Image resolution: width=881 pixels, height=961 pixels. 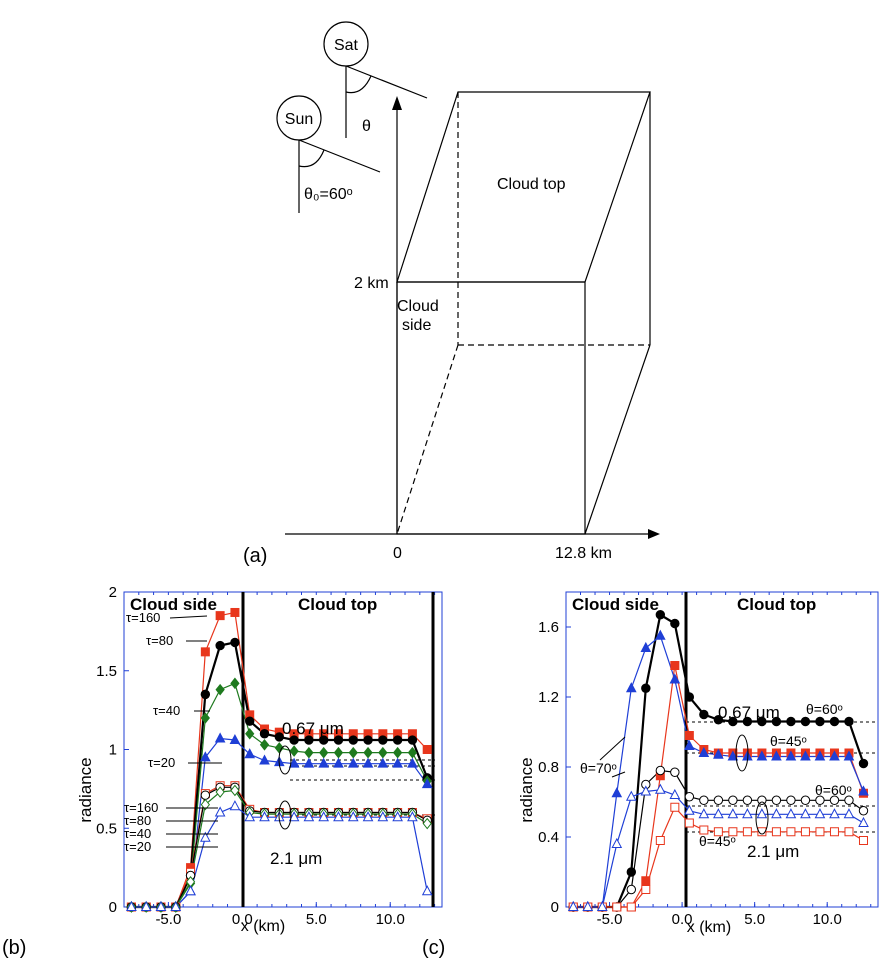 What do you see at coordinates (548, 767) in the screenshot?
I see `y-tick-label: 0.8` at bounding box center [548, 767].